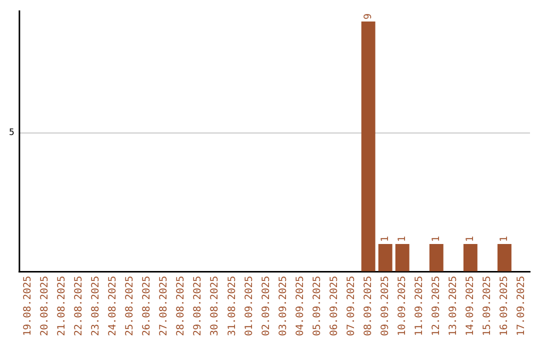 Image resolution: width=540 pixels, height=340 pixels. Describe the element at coordinates (488, 306) in the screenshot. I see `x-tick-label: 15.09.2025` at that location.